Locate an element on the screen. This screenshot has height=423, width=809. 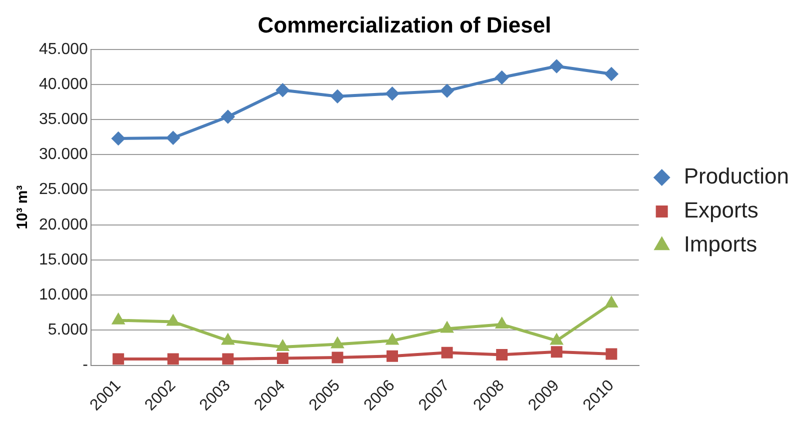
y-tick-label: 35.000 is located at coordinates (63, 119).